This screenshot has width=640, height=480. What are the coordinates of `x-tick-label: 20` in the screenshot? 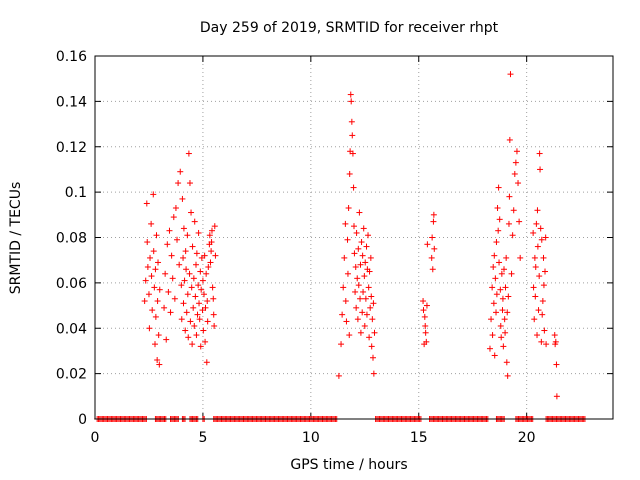 It's located at (527, 438).